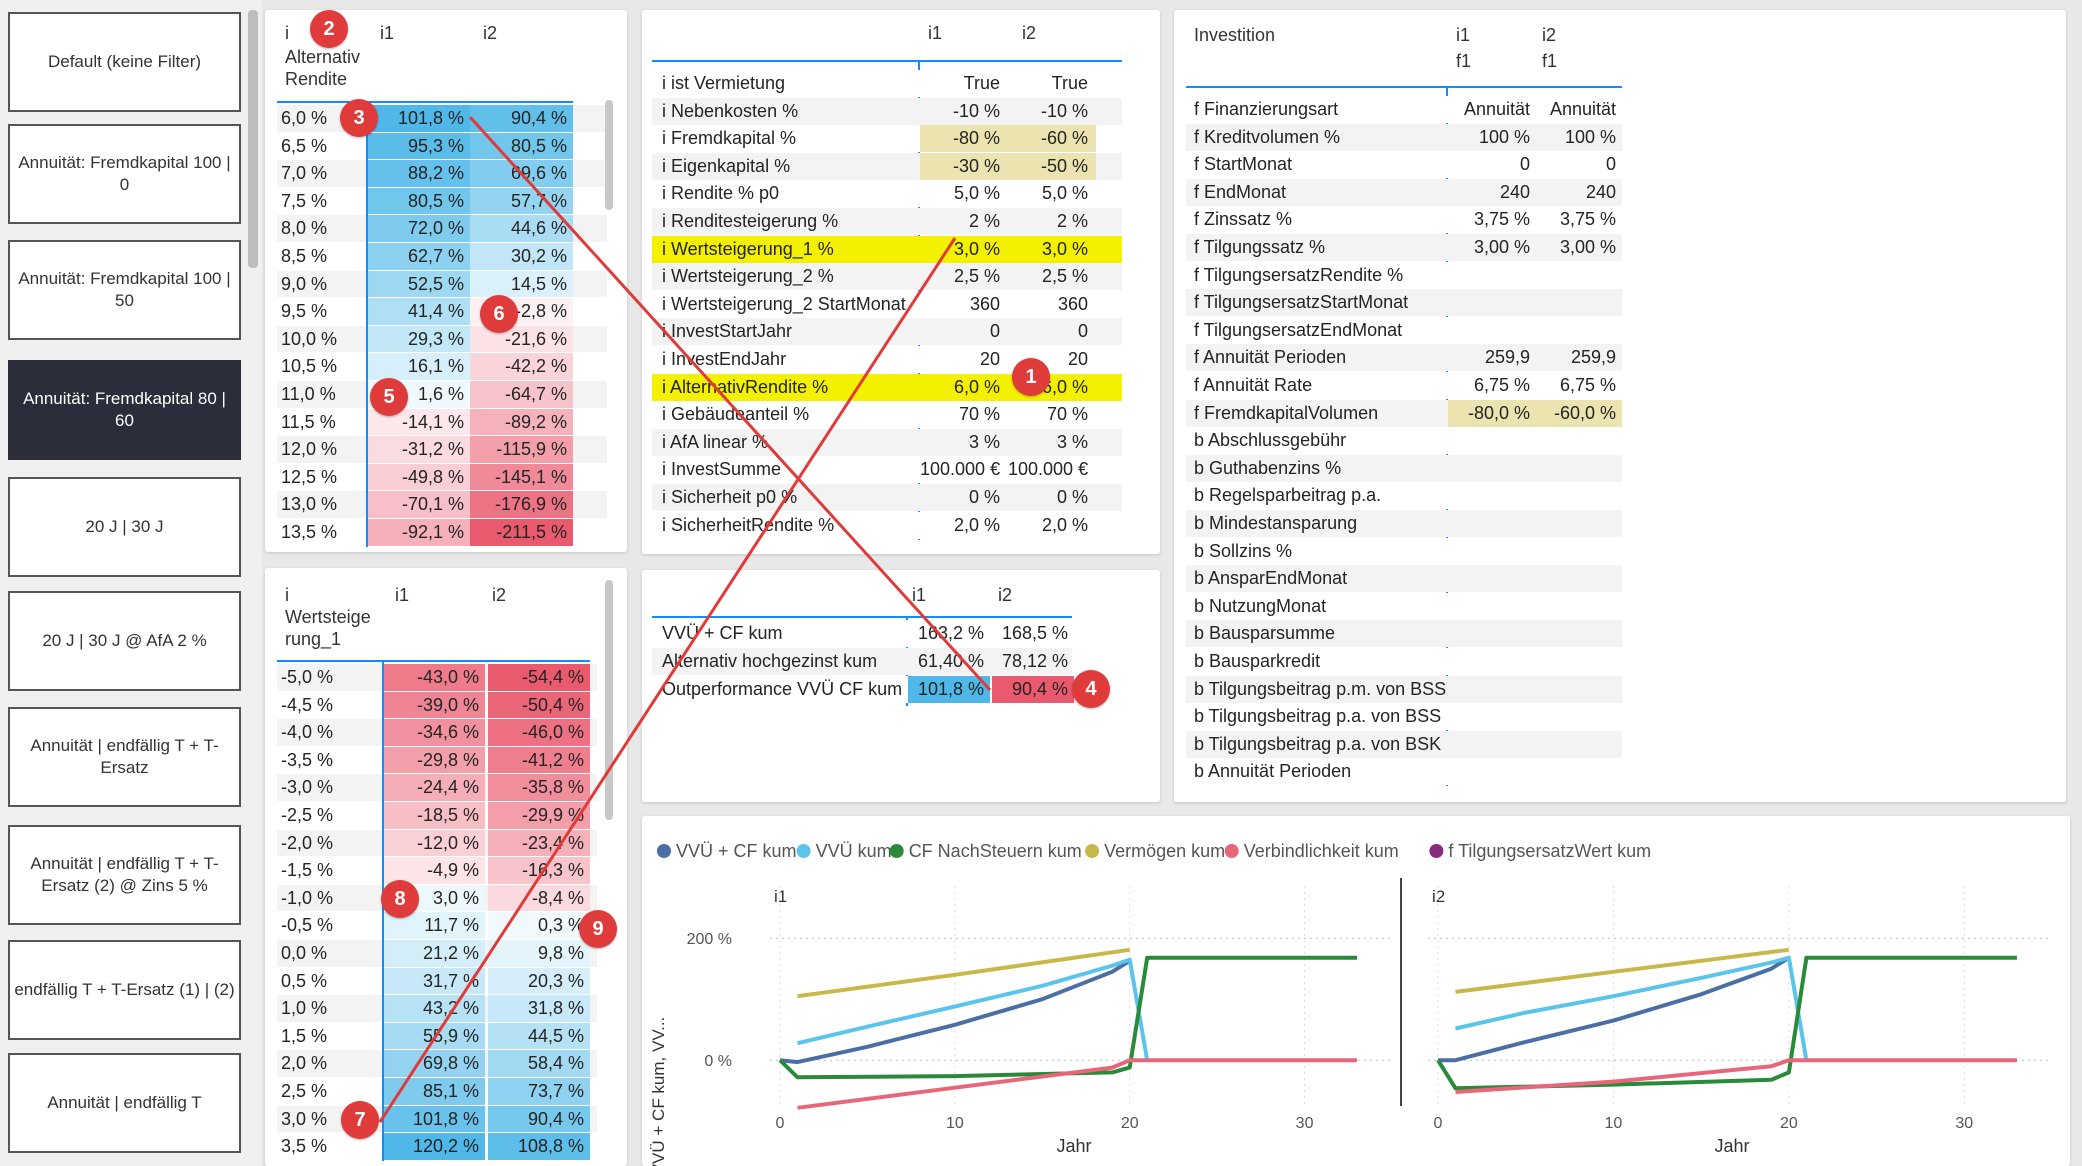  Describe the element at coordinates (539, 1036) in the screenshot. I see `value-cell: 44,5 %` at that location.